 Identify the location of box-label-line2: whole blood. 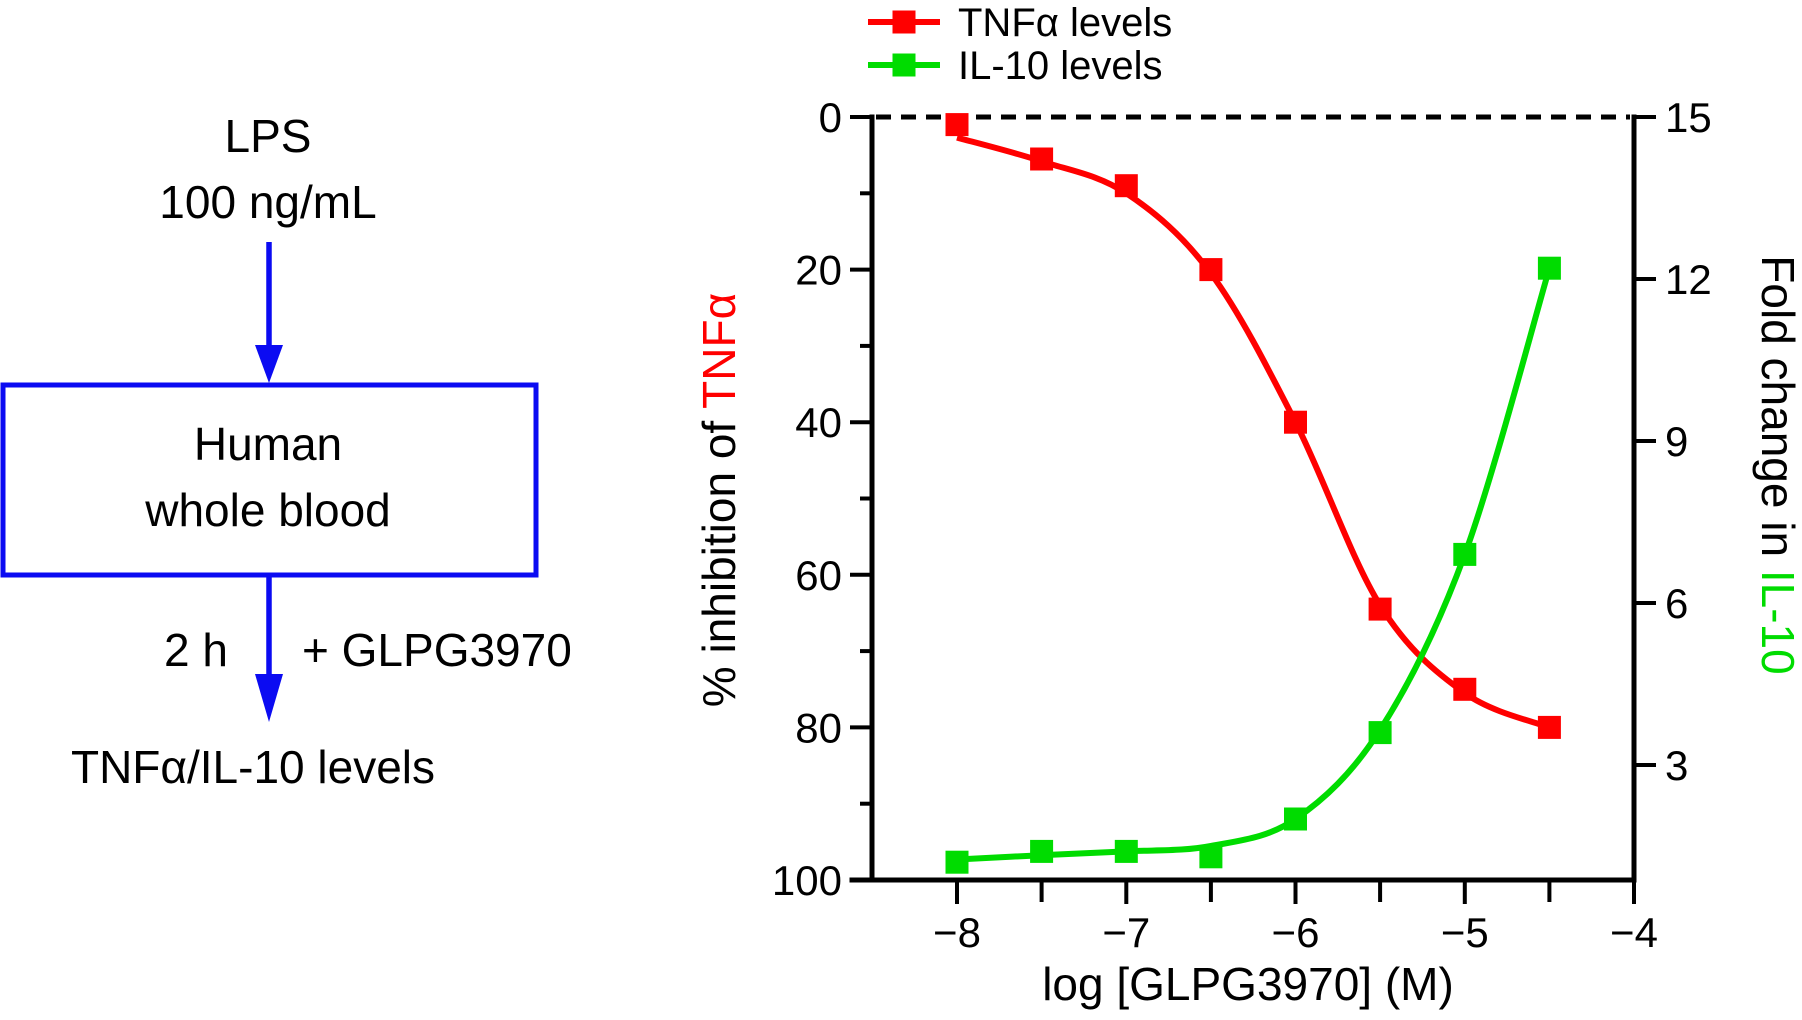
(267, 510).